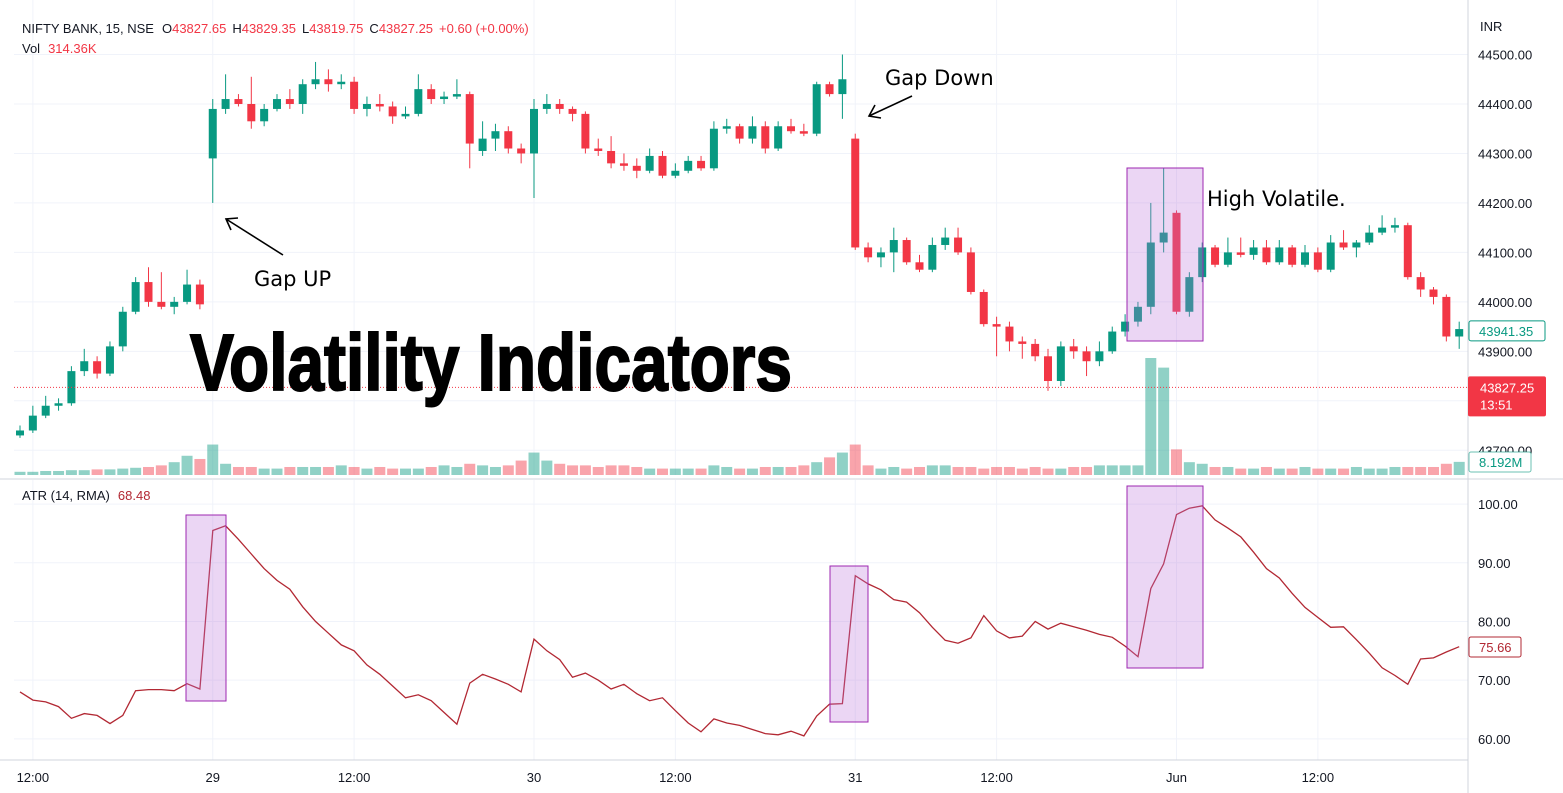  I want to click on symbol: NIFTY BANK, 15, NSE, so click(88, 28).